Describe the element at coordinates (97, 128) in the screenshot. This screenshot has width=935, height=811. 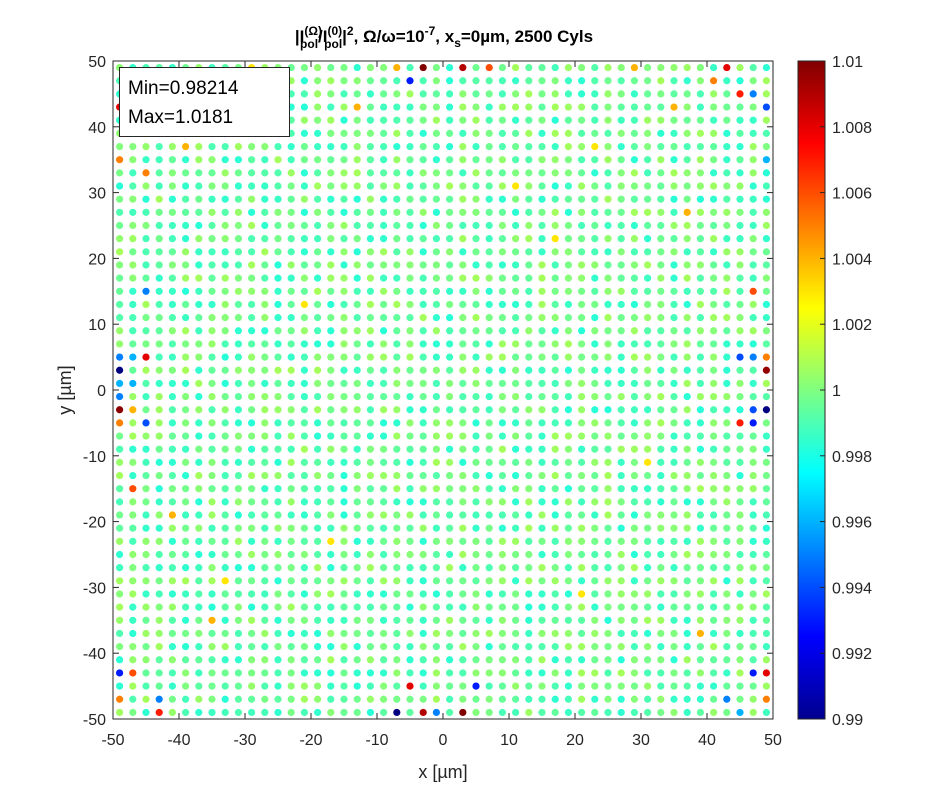
I see `y-tick-label: 40` at that location.